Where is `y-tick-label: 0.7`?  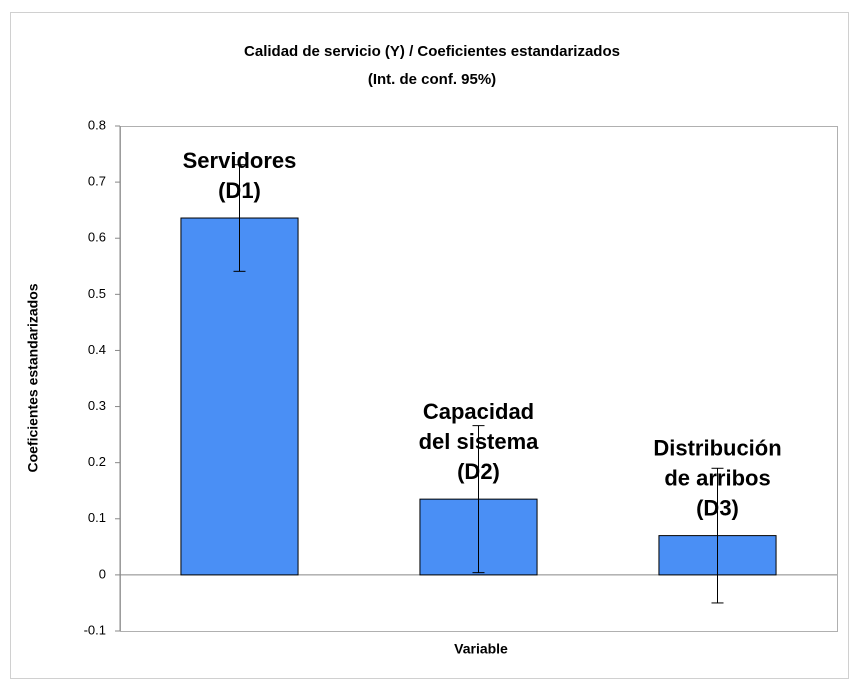 y-tick-label: 0.7 is located at coordinates (97, 181).